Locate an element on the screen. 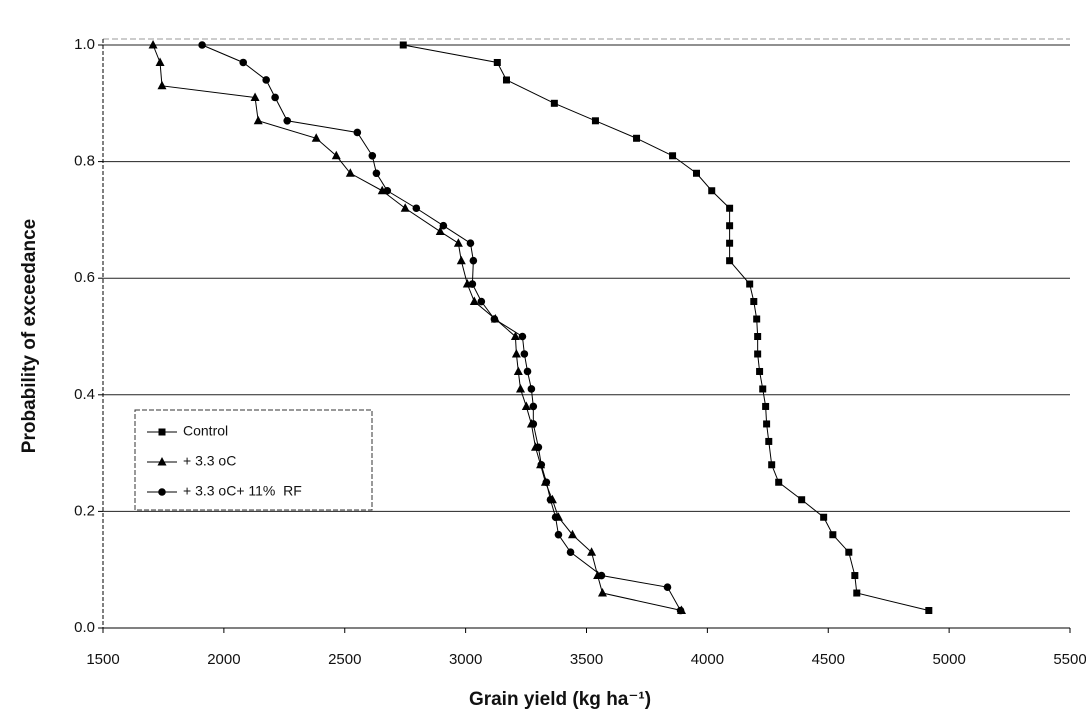 Image resolution: width=1086 pixels, height=722 pixels. y-tick-label: 0.2 is located at coordinates (84, 510).